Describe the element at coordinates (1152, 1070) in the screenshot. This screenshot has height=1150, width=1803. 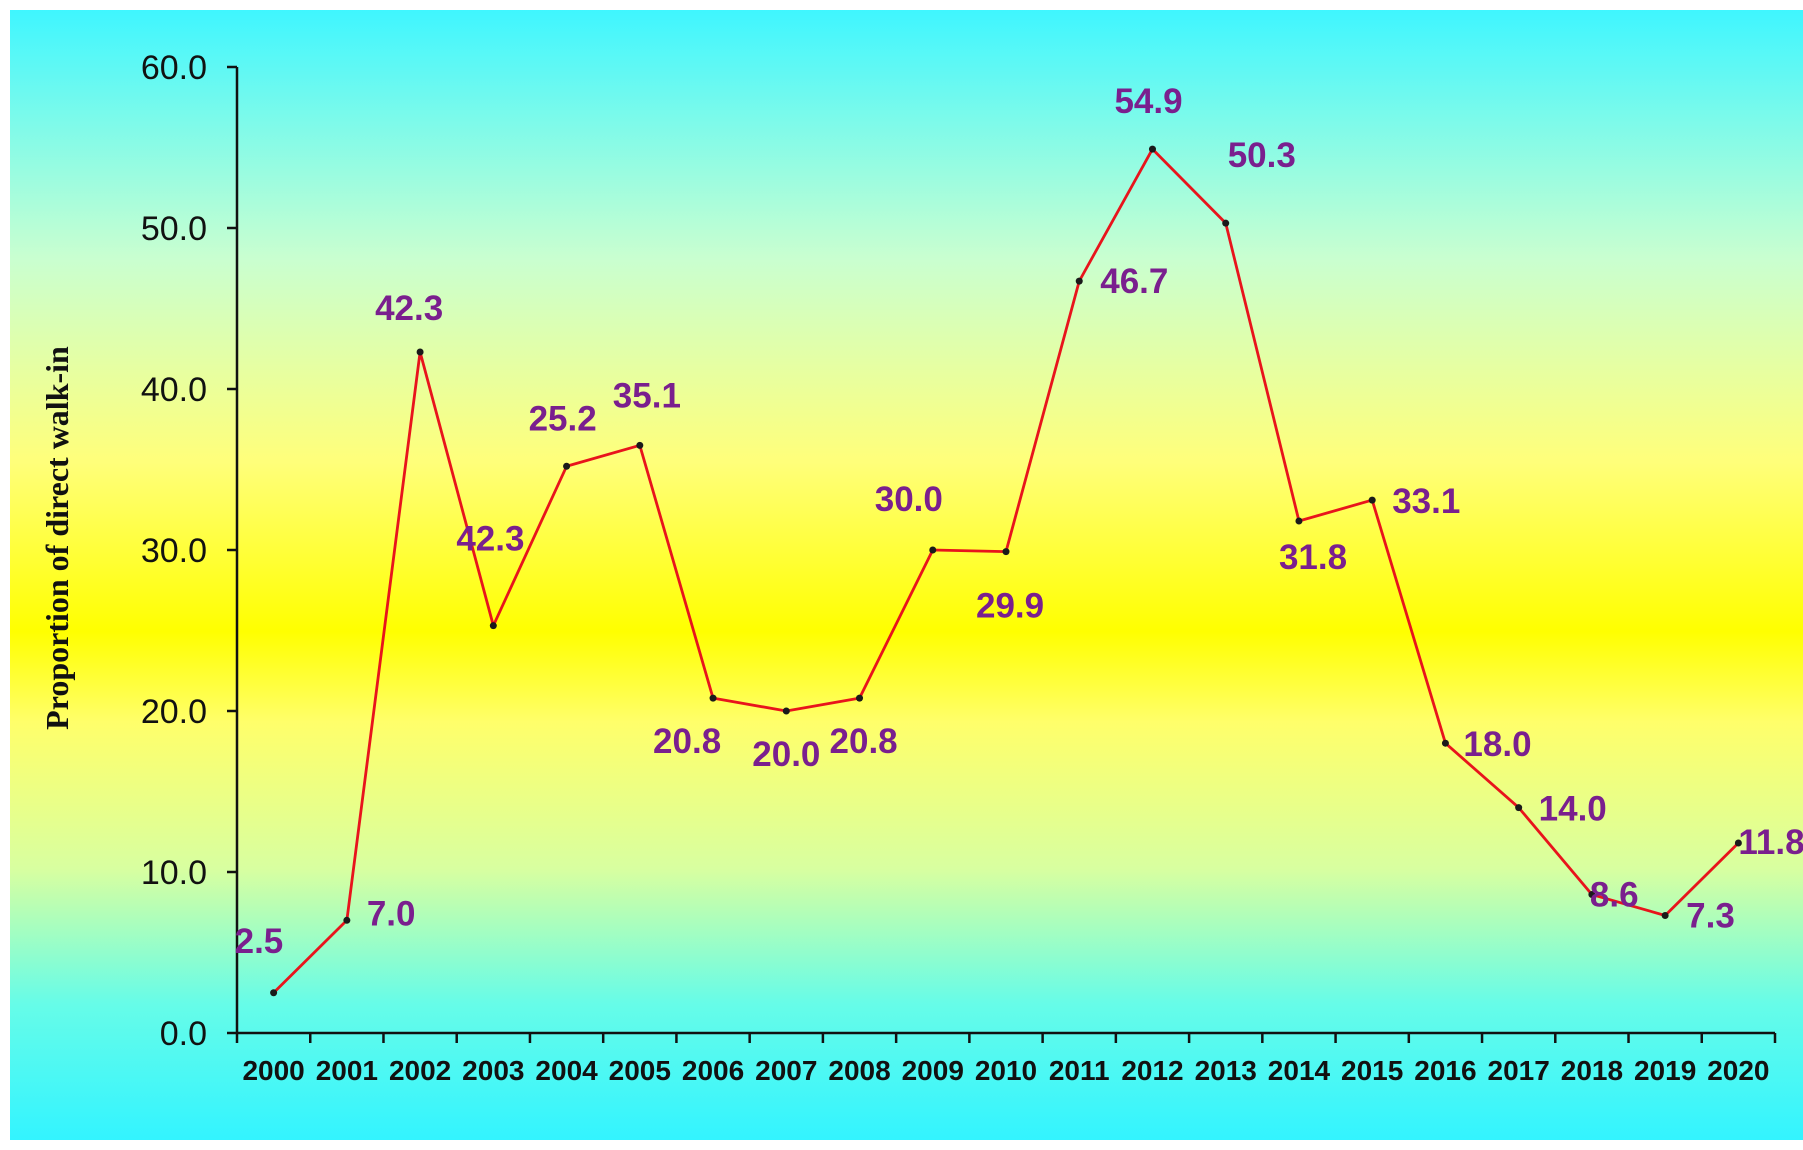
I see `x-tick-label: 2012` at that location.